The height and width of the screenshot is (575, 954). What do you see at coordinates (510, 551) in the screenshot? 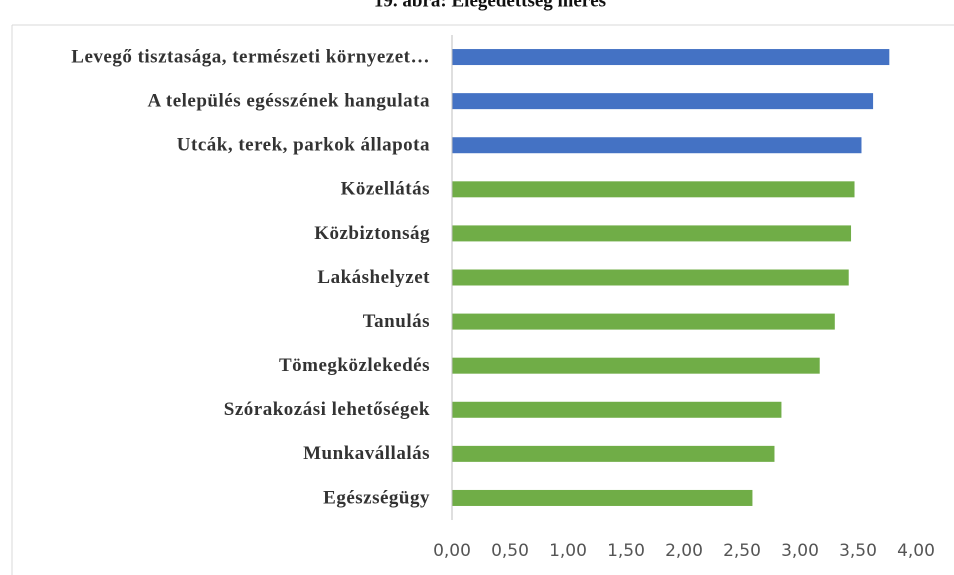
I see `x-tick-label: 0,50` at bounding box center [510, 551].